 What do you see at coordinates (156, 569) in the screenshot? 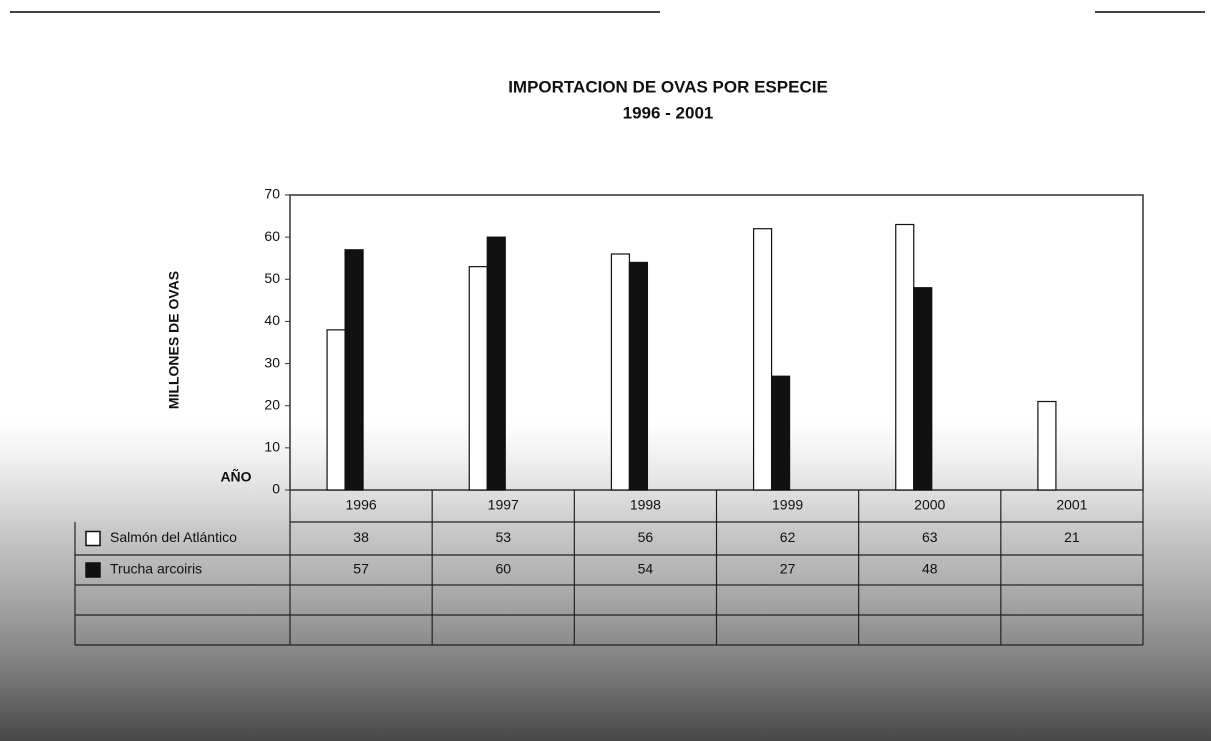
I see `legend-label: Trucha arcoiris` at bounding box center [156, 569].